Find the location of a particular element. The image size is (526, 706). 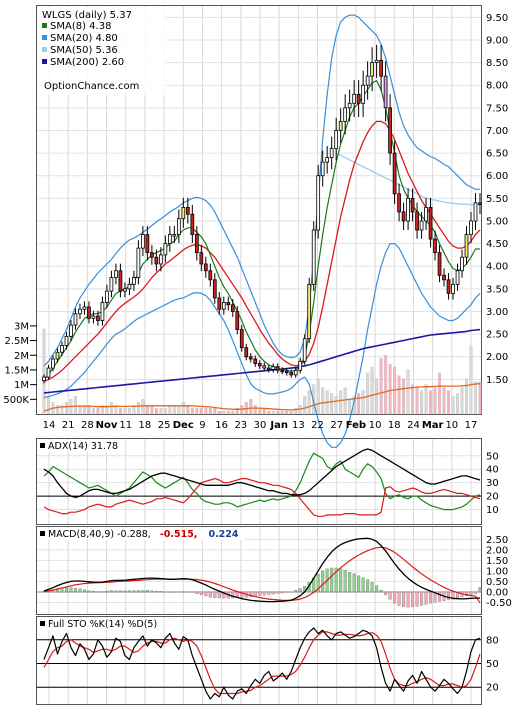

x-tick-label: 14 is located at coordinates (49, 425).